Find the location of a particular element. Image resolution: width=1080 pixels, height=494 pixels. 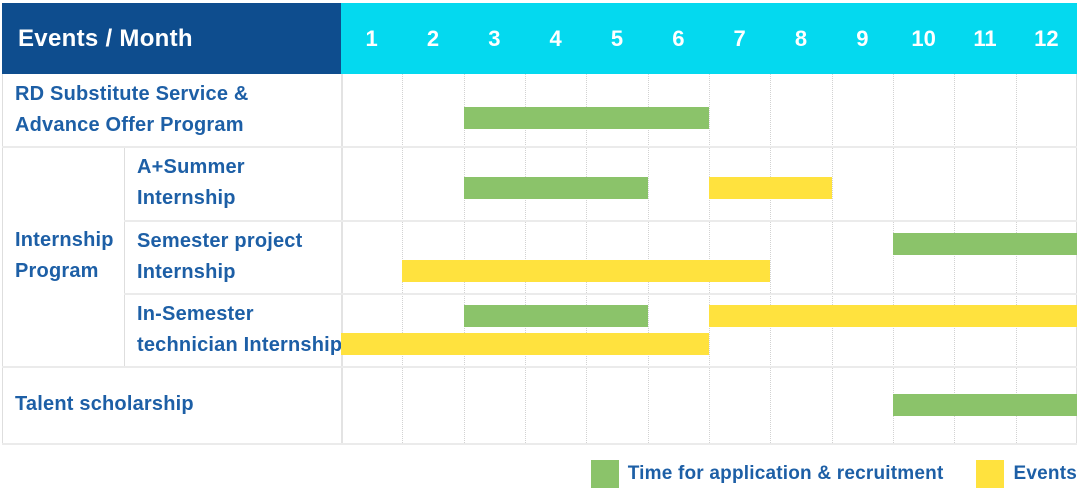

group-label-internship-program-text: Internship is located at coordinates (64, 240).